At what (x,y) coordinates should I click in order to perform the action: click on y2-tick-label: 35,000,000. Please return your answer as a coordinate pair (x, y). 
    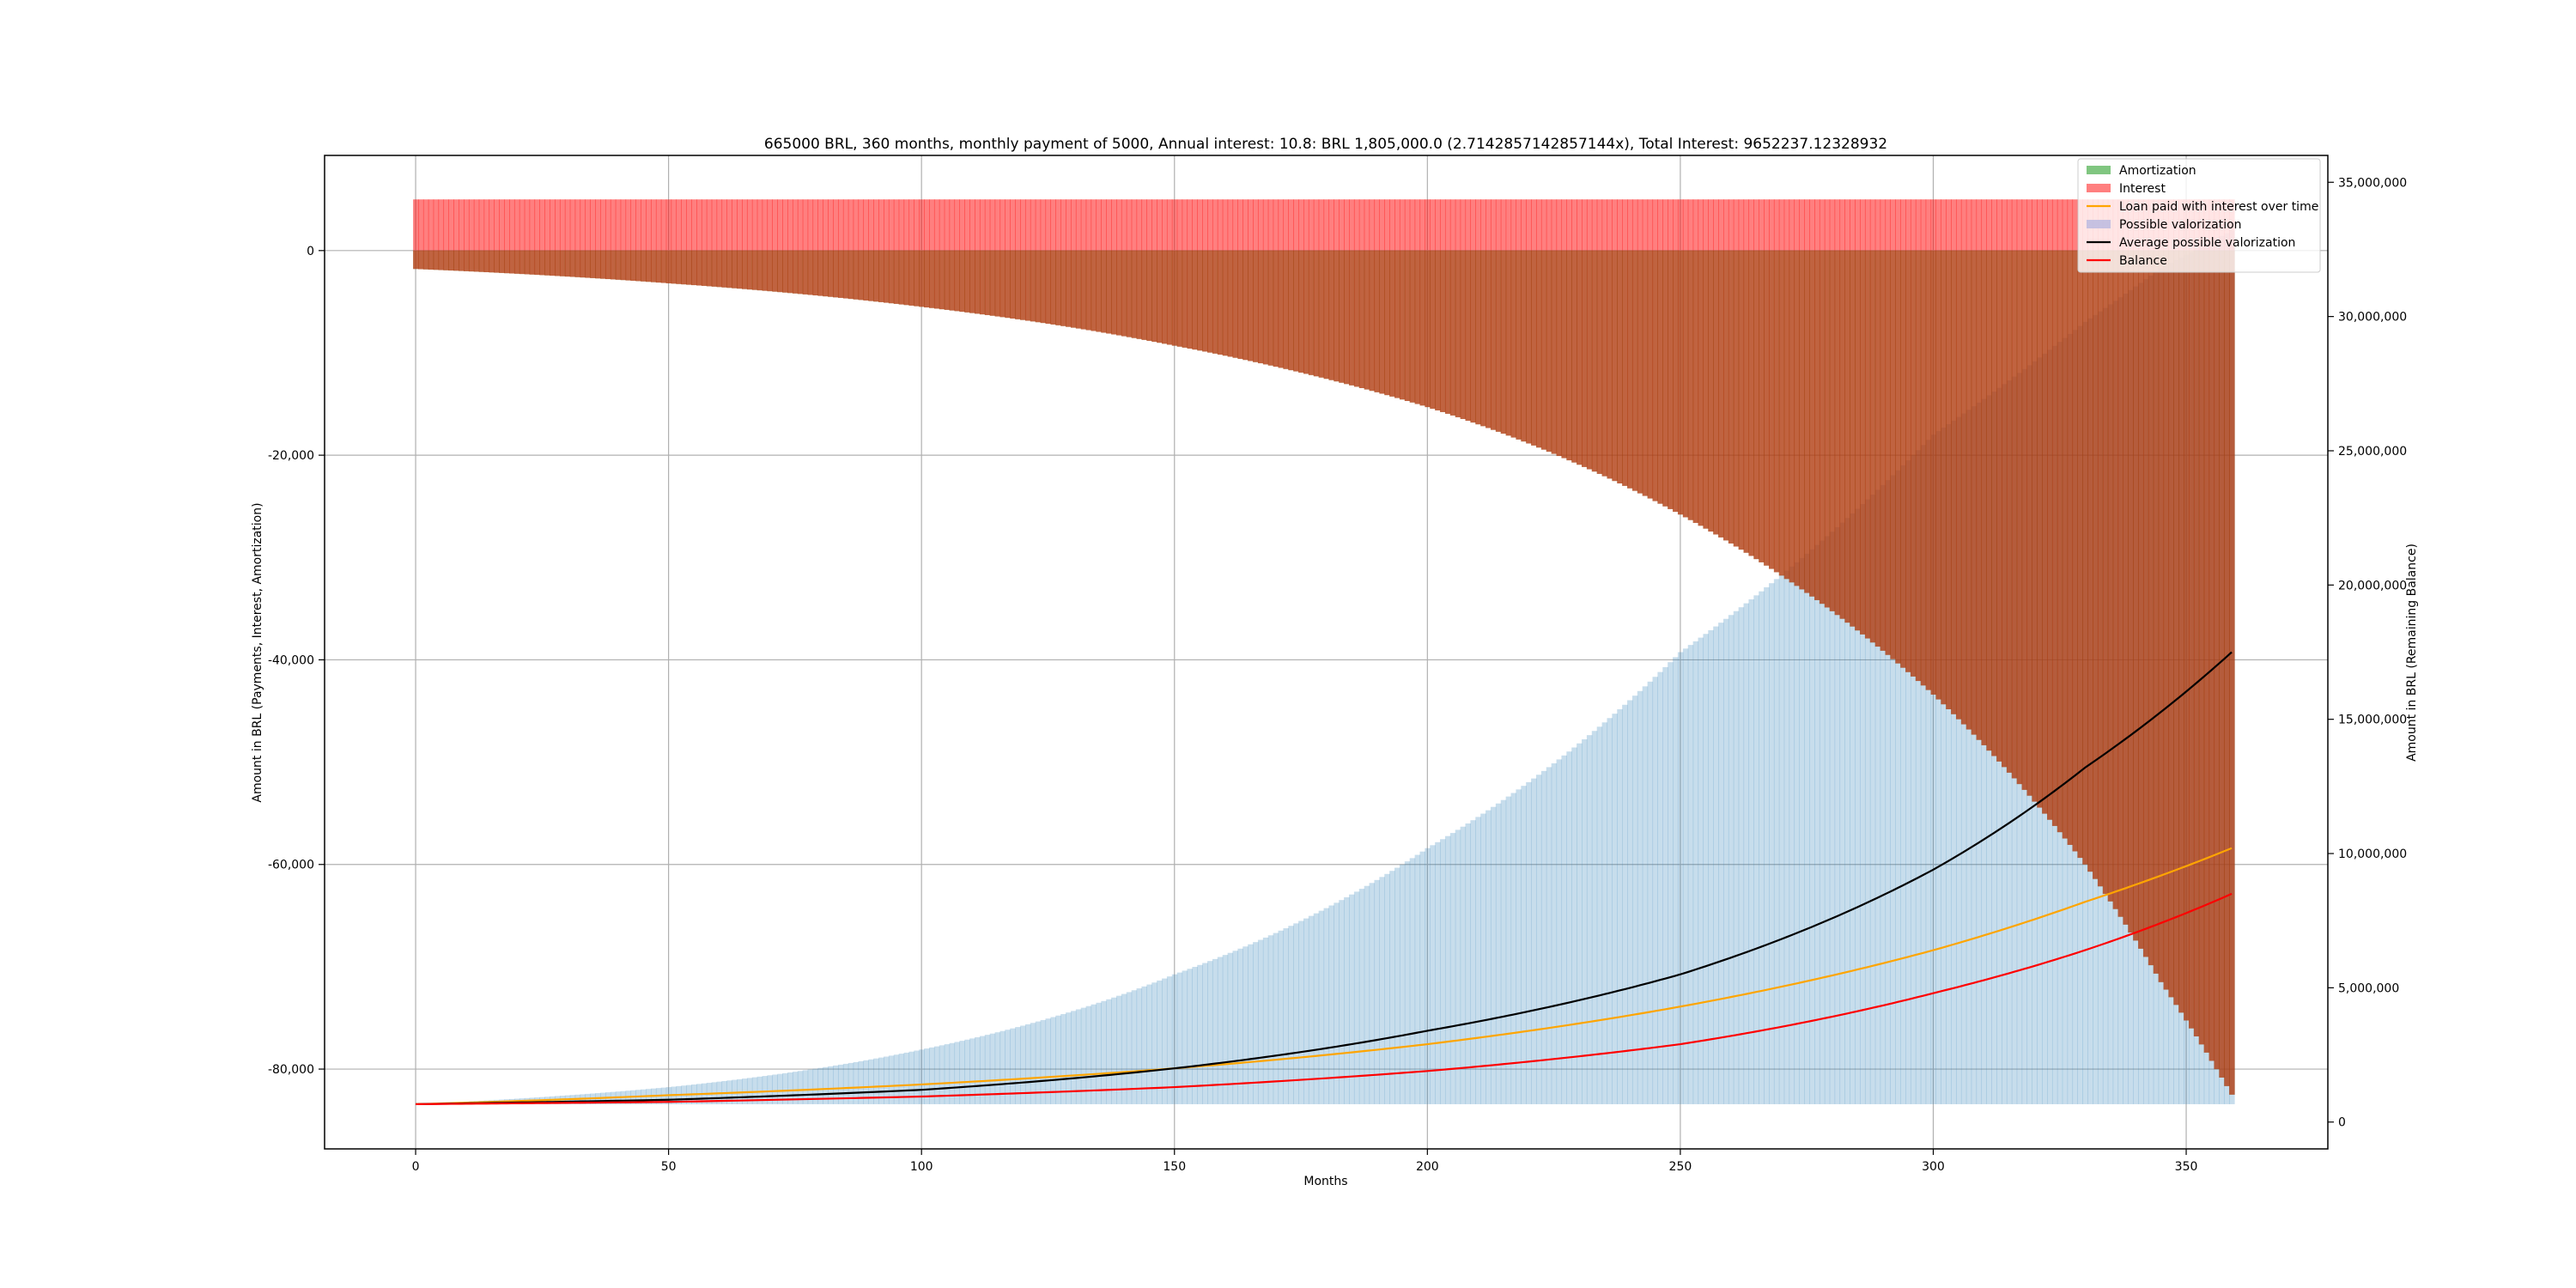
    Looking at the image, I should click on (2372, 183).